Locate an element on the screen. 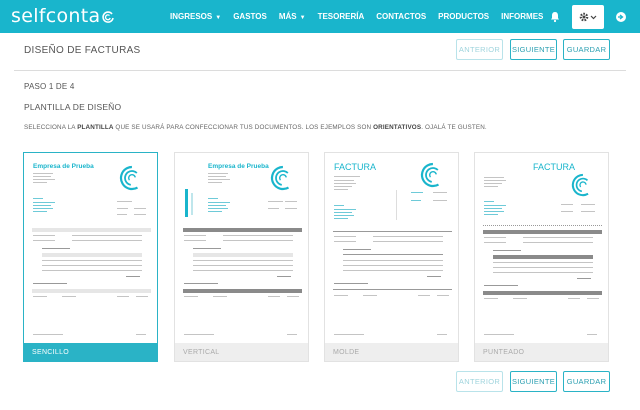 This screenshot has width=640, height=410. template-label: MOLDE is located at coordinates (391, 352).